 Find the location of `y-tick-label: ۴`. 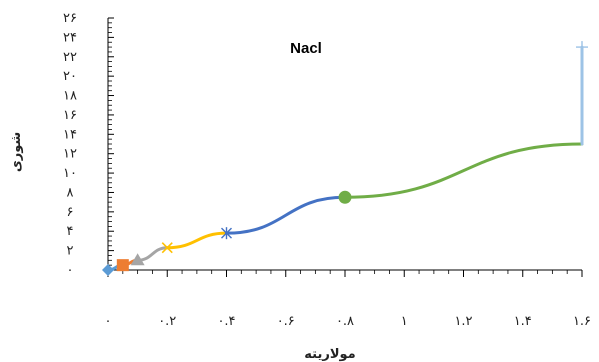

y-tick-label: ۴ is located at coordinates (70, 231).